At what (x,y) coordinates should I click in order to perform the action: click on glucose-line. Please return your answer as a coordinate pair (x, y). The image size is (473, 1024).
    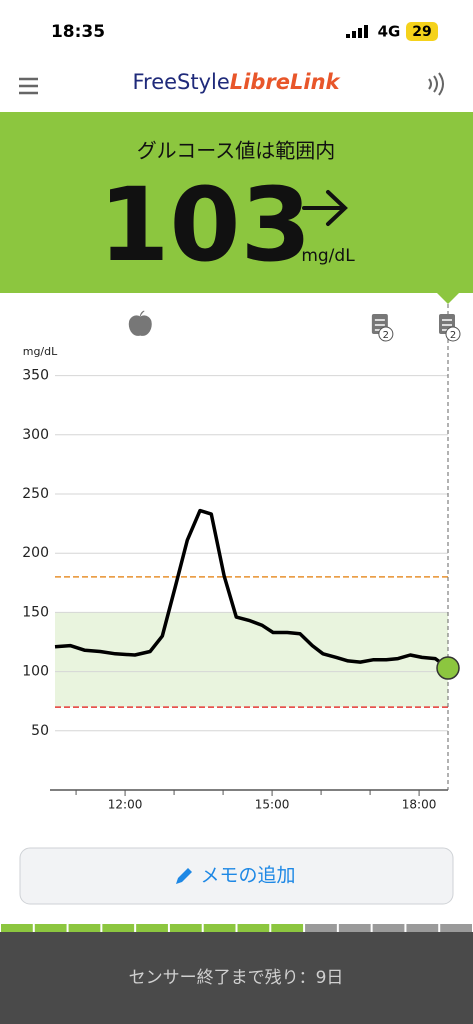
    Looking at the image, I should click on (252, 589).